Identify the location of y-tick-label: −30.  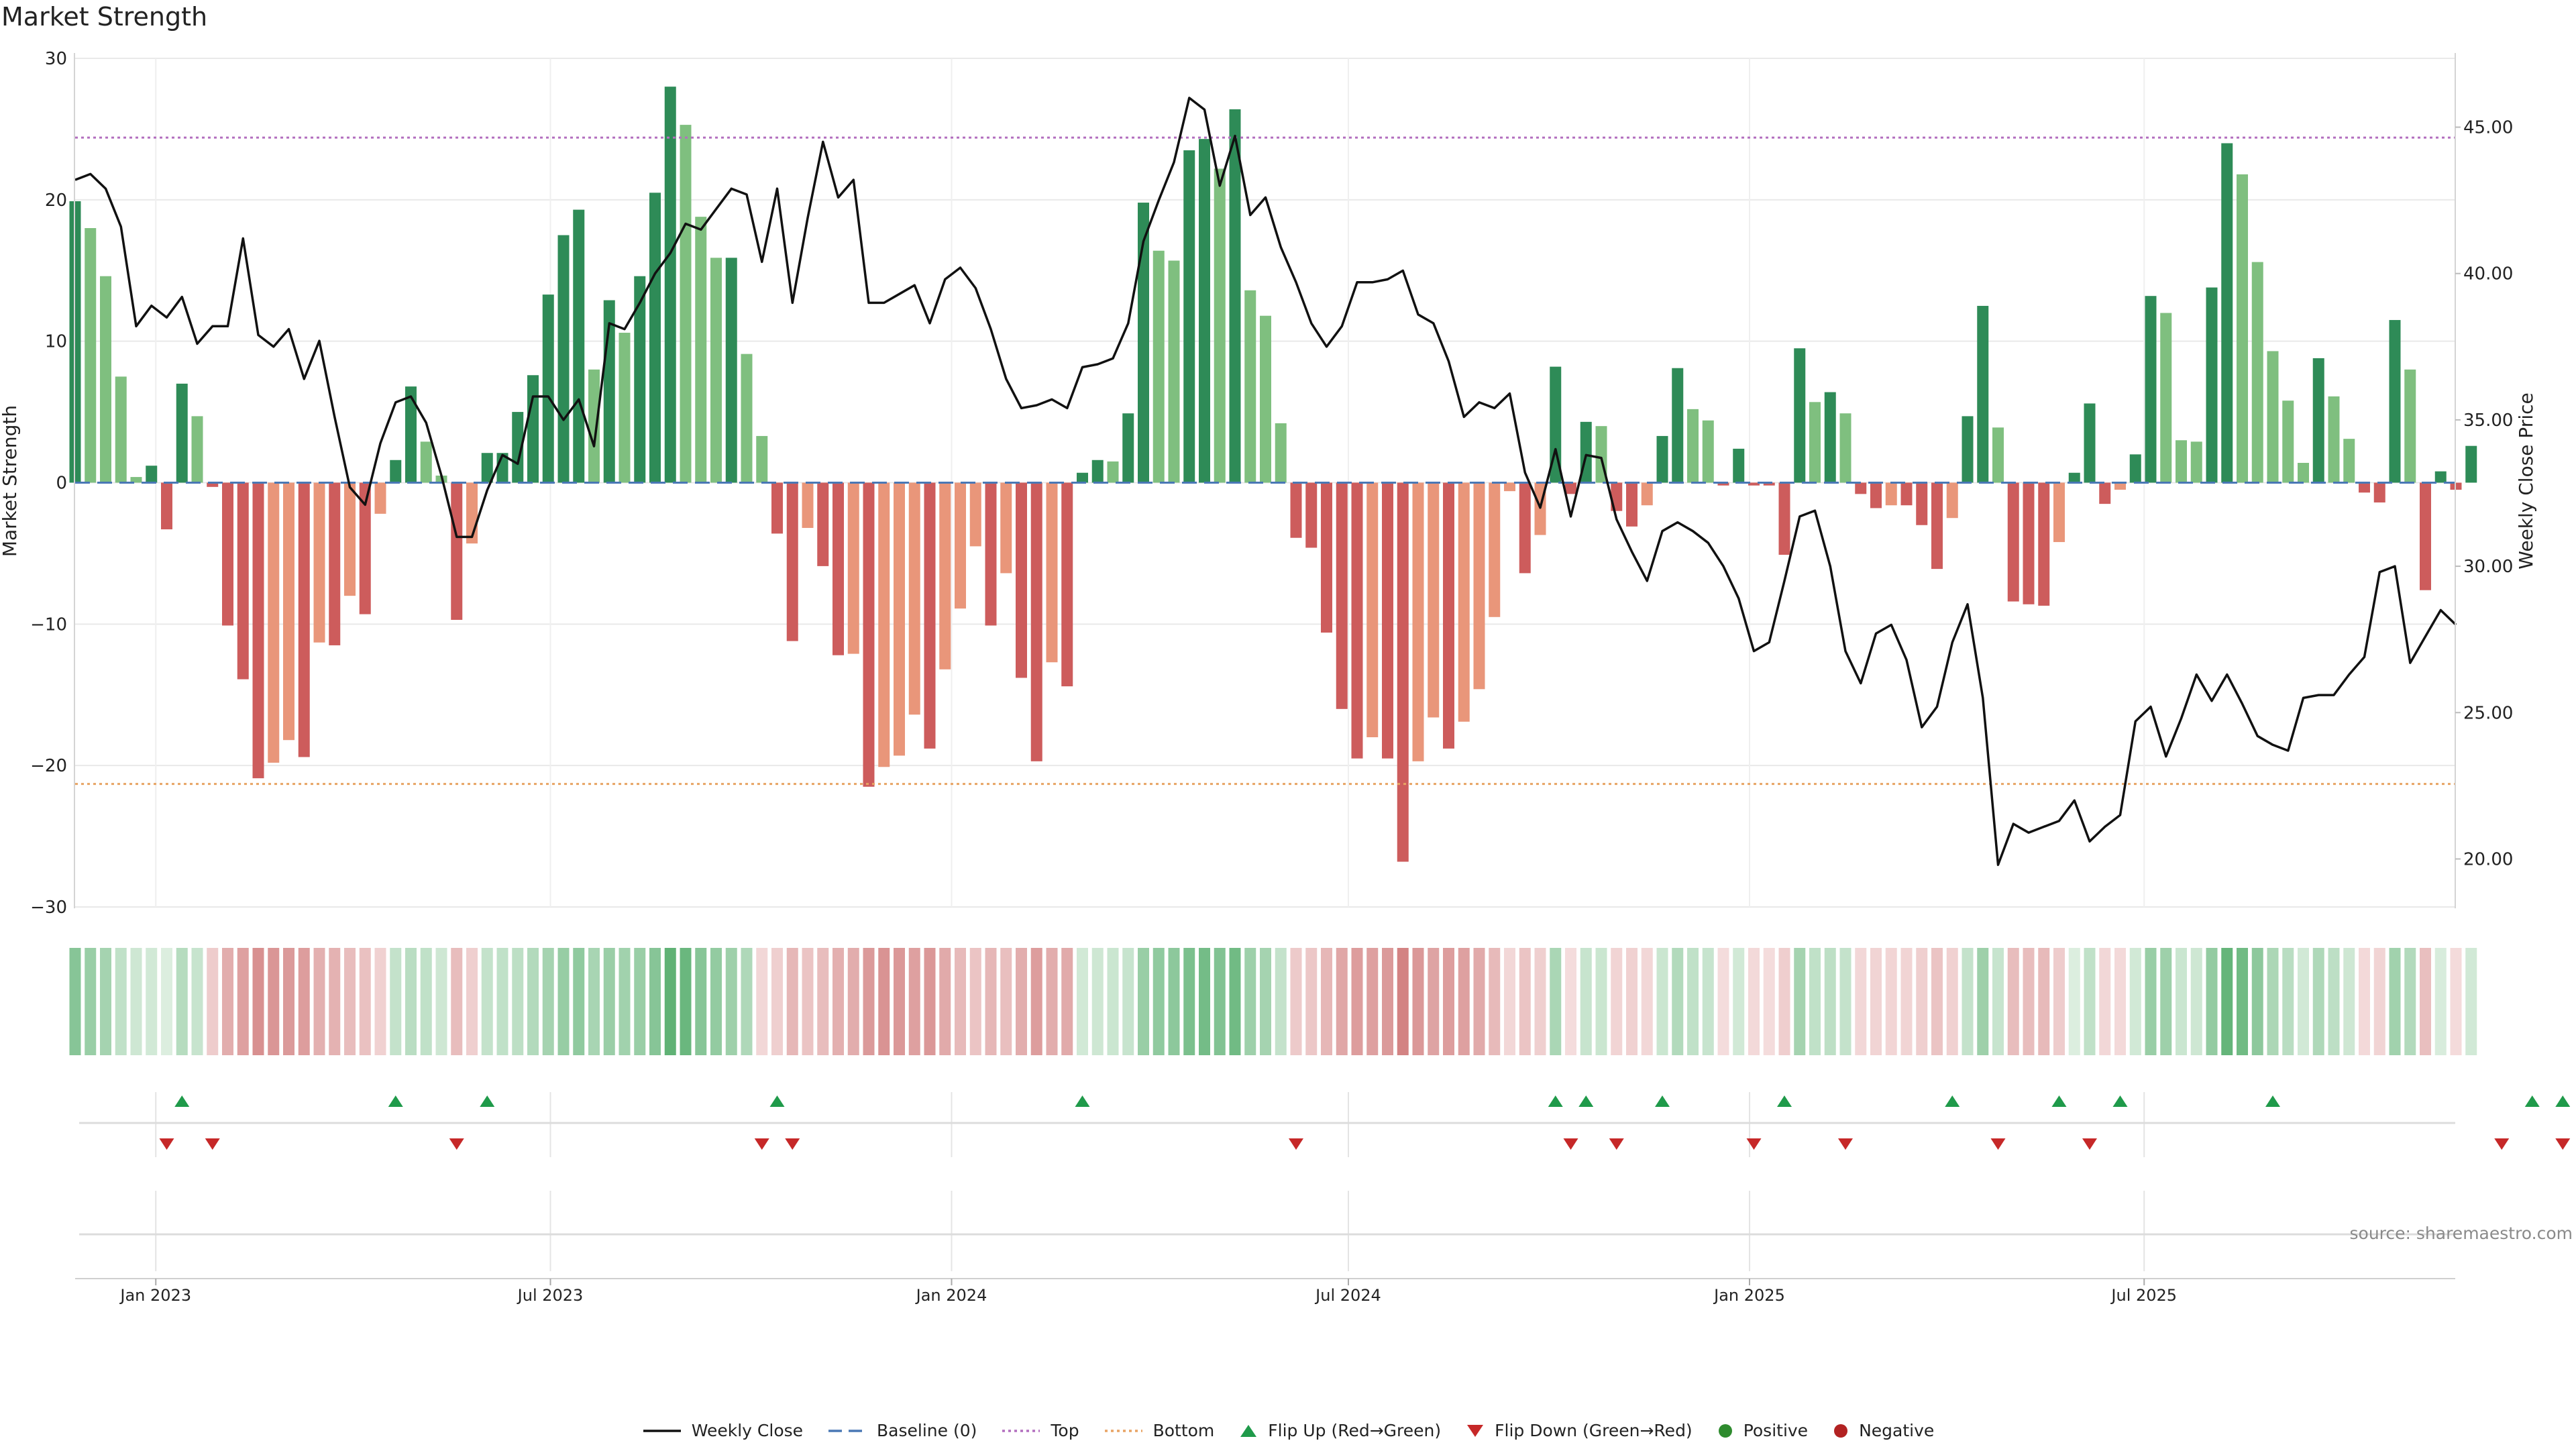
(48, 908).